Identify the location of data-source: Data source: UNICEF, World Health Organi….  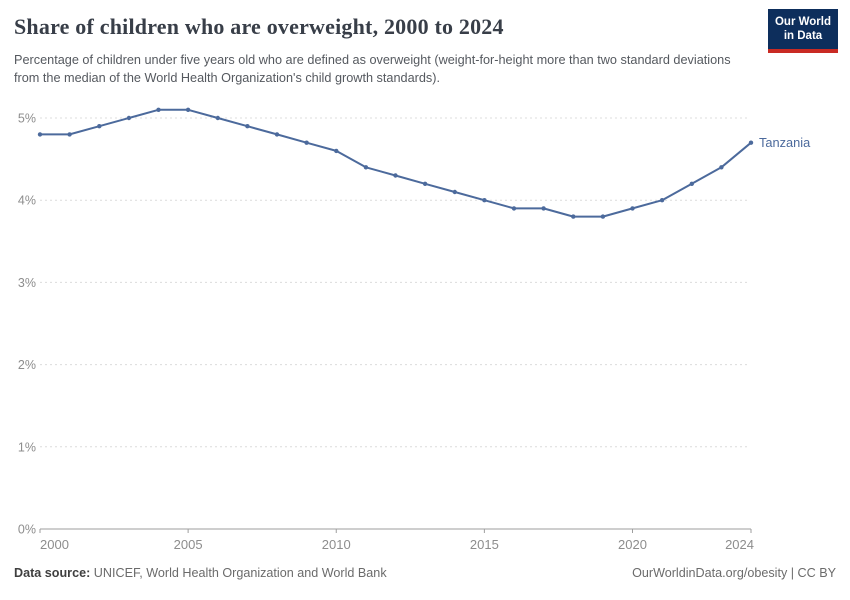
(200, 573).